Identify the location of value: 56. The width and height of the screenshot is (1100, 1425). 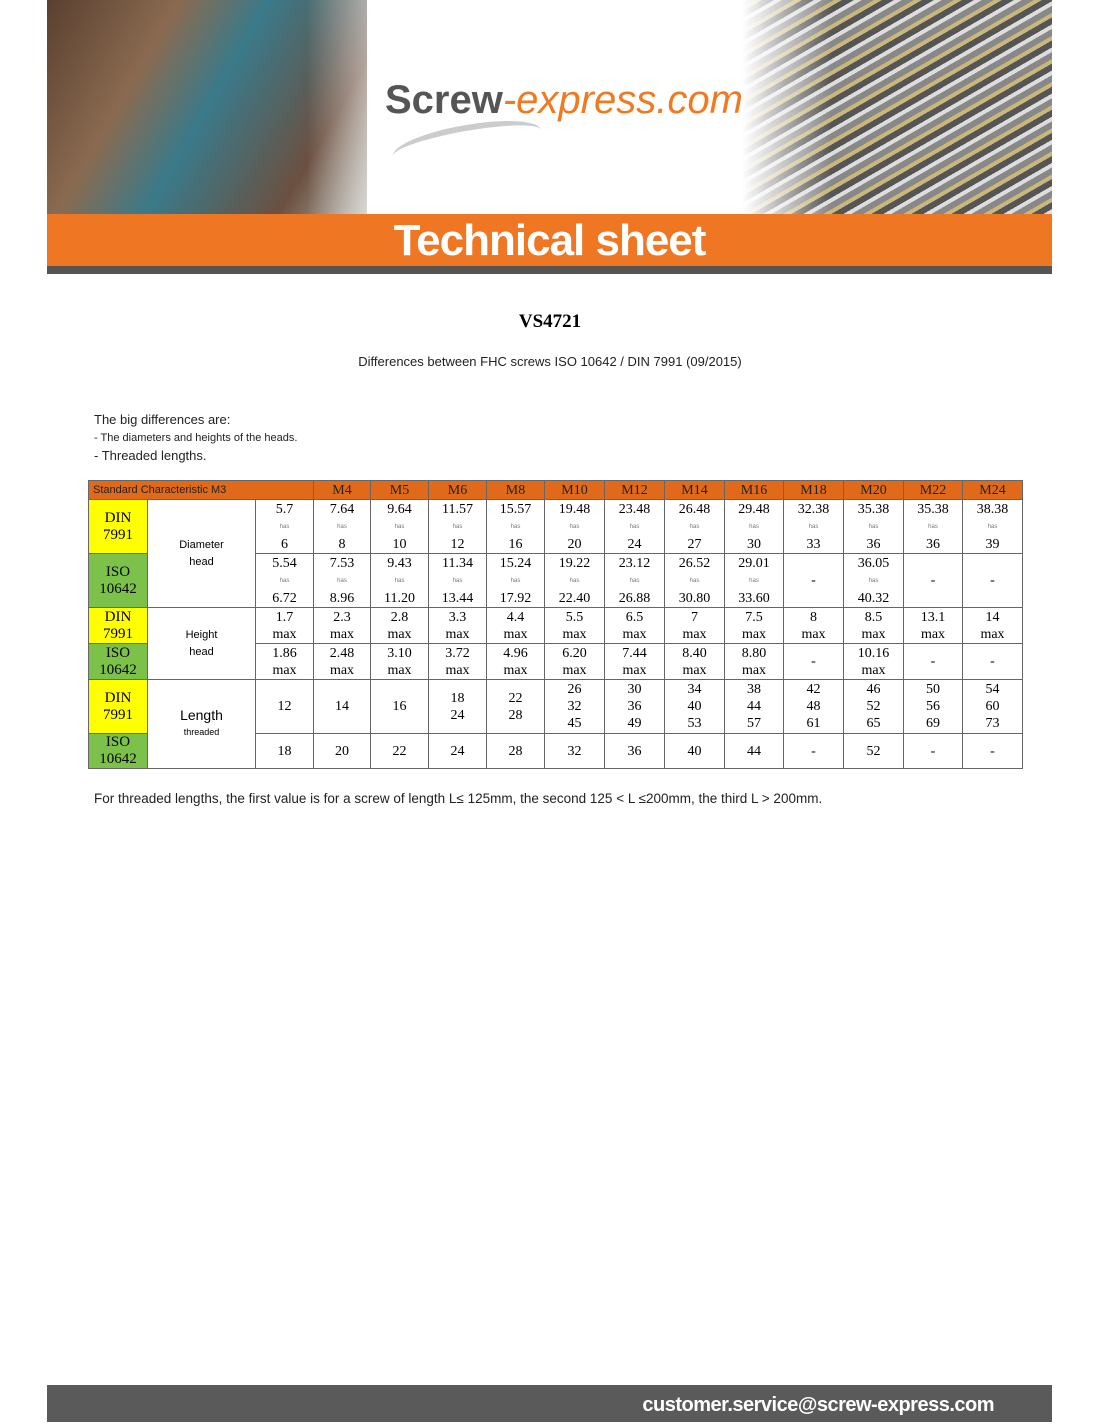
(933, 706).